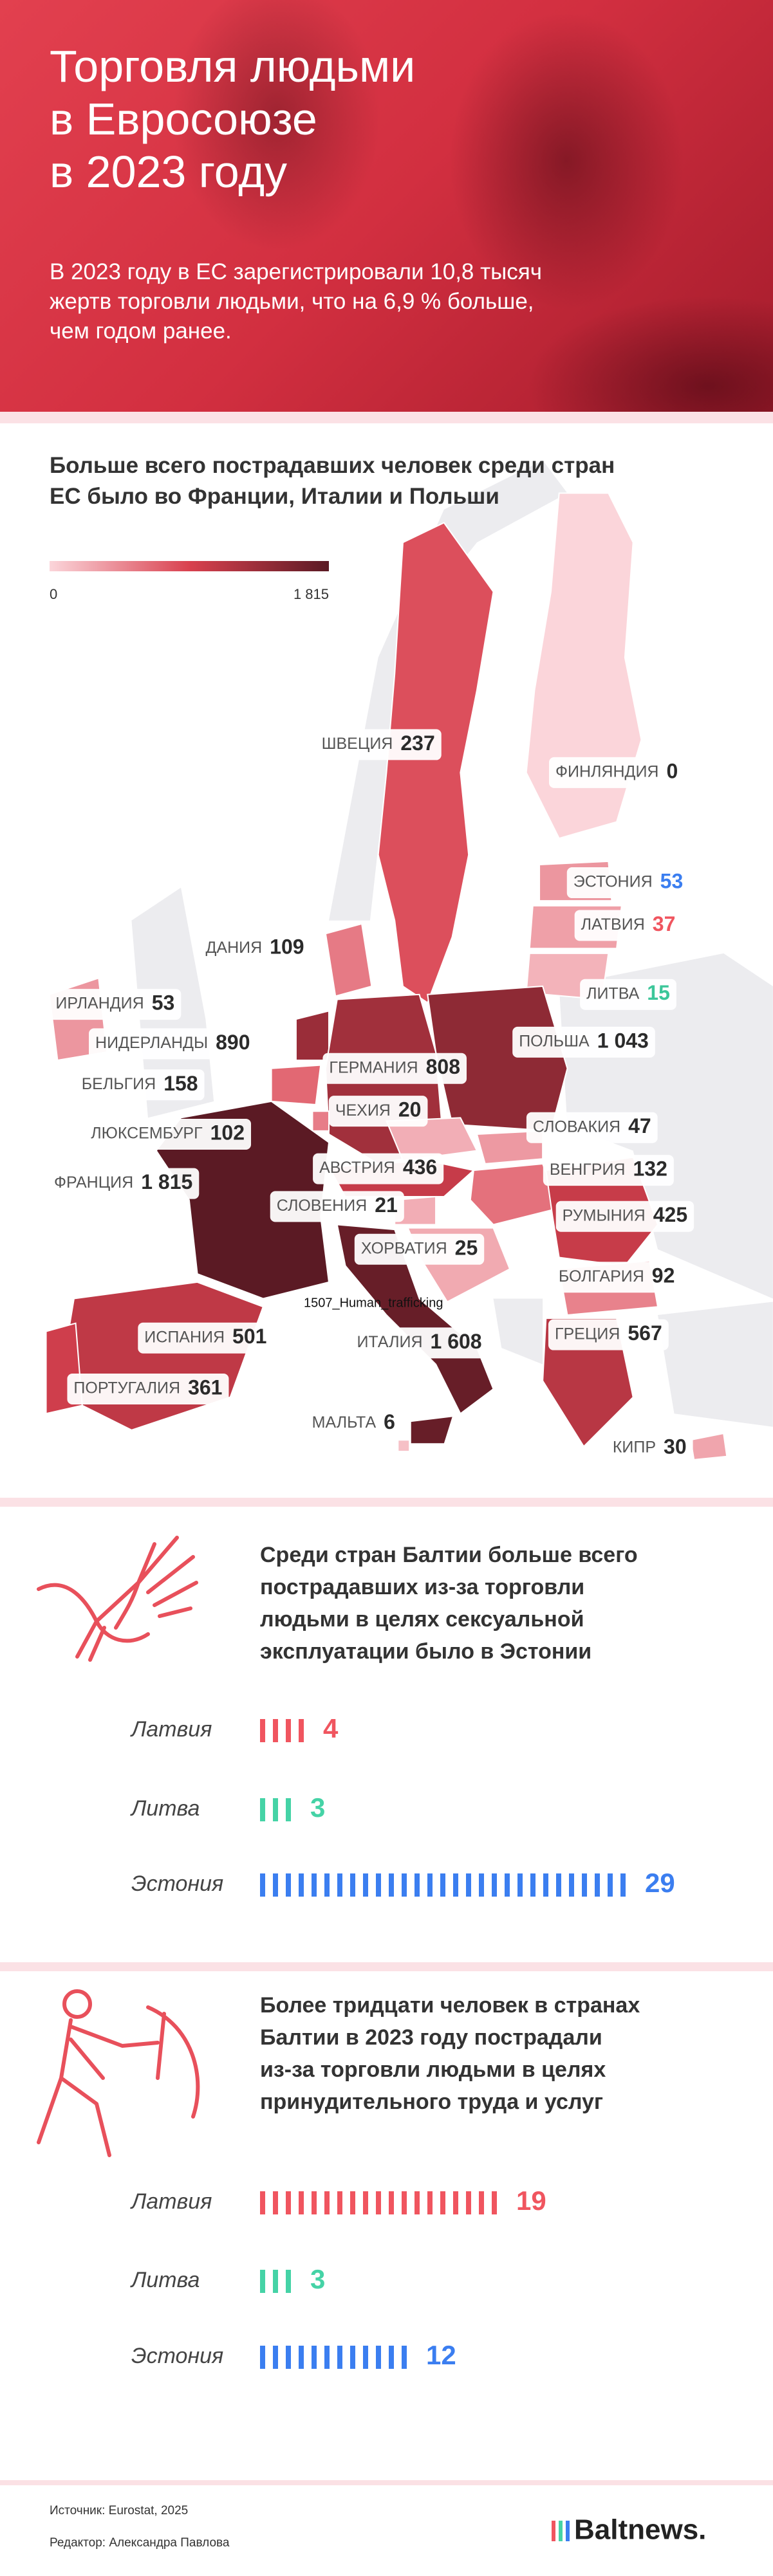  What do you see at coordinates (672, 770) in the screenshot?
I see `country-value: 0` at bounding box center [672, 770].